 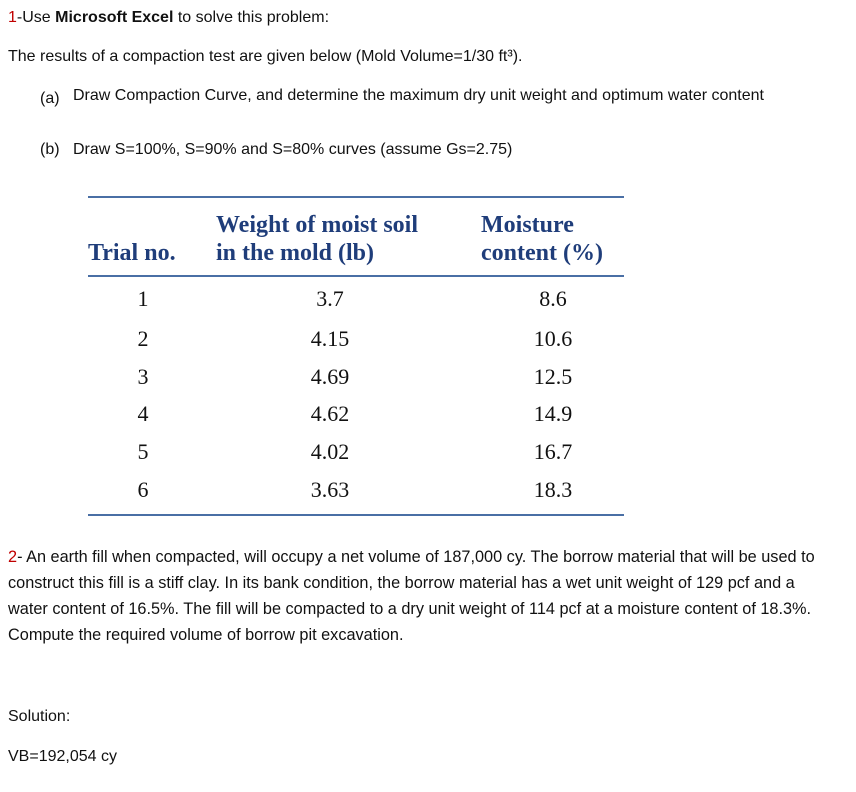 What do you see at coordinates (330, 376) in the screenshot?
I see `table-cell: 4.69` at bounding box center [330, 376].